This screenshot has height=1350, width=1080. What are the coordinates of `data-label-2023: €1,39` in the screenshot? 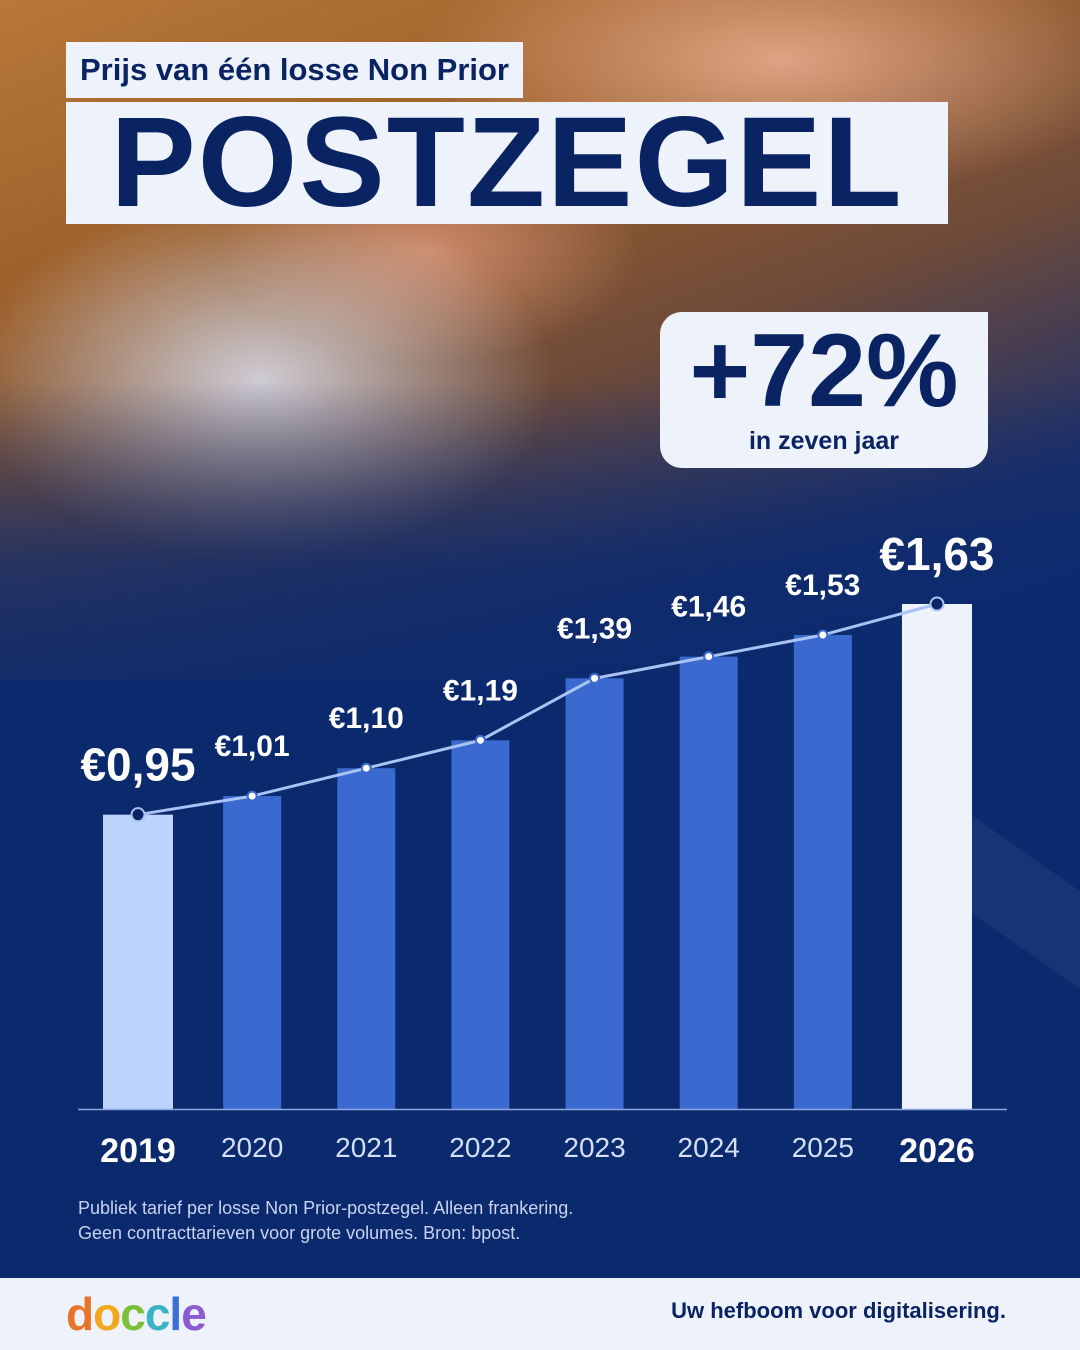 It's located at (594, 628).